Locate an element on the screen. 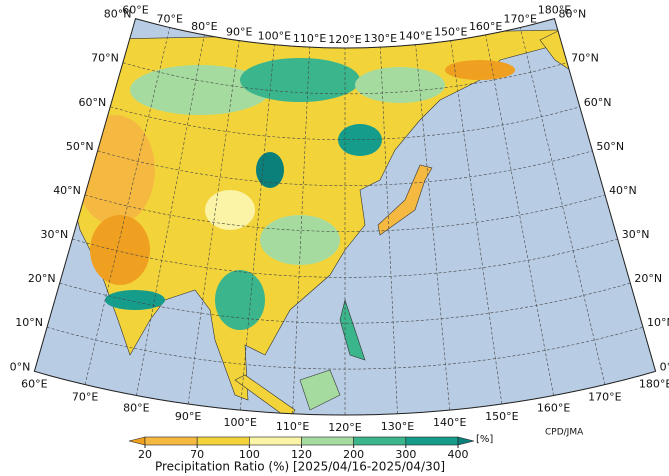 This screenshot has height=476, width=669. lon-label-top: 120°E is located at coordinates (344, 39).